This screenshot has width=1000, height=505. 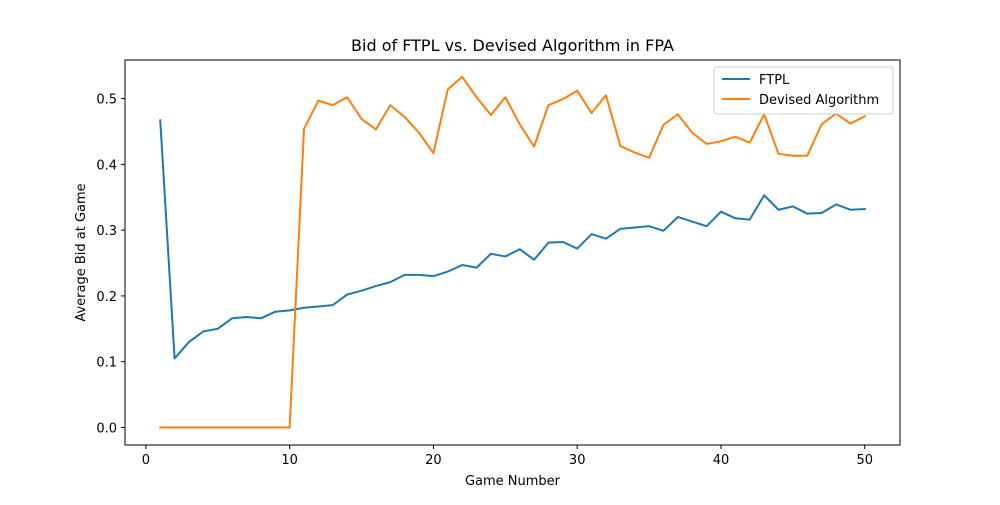 What do you see at coordinates (507, 456) in the screenshot?
I see `x-axis-ticks: 0 10 20 30 40 50` at bounding box center [507, 456].